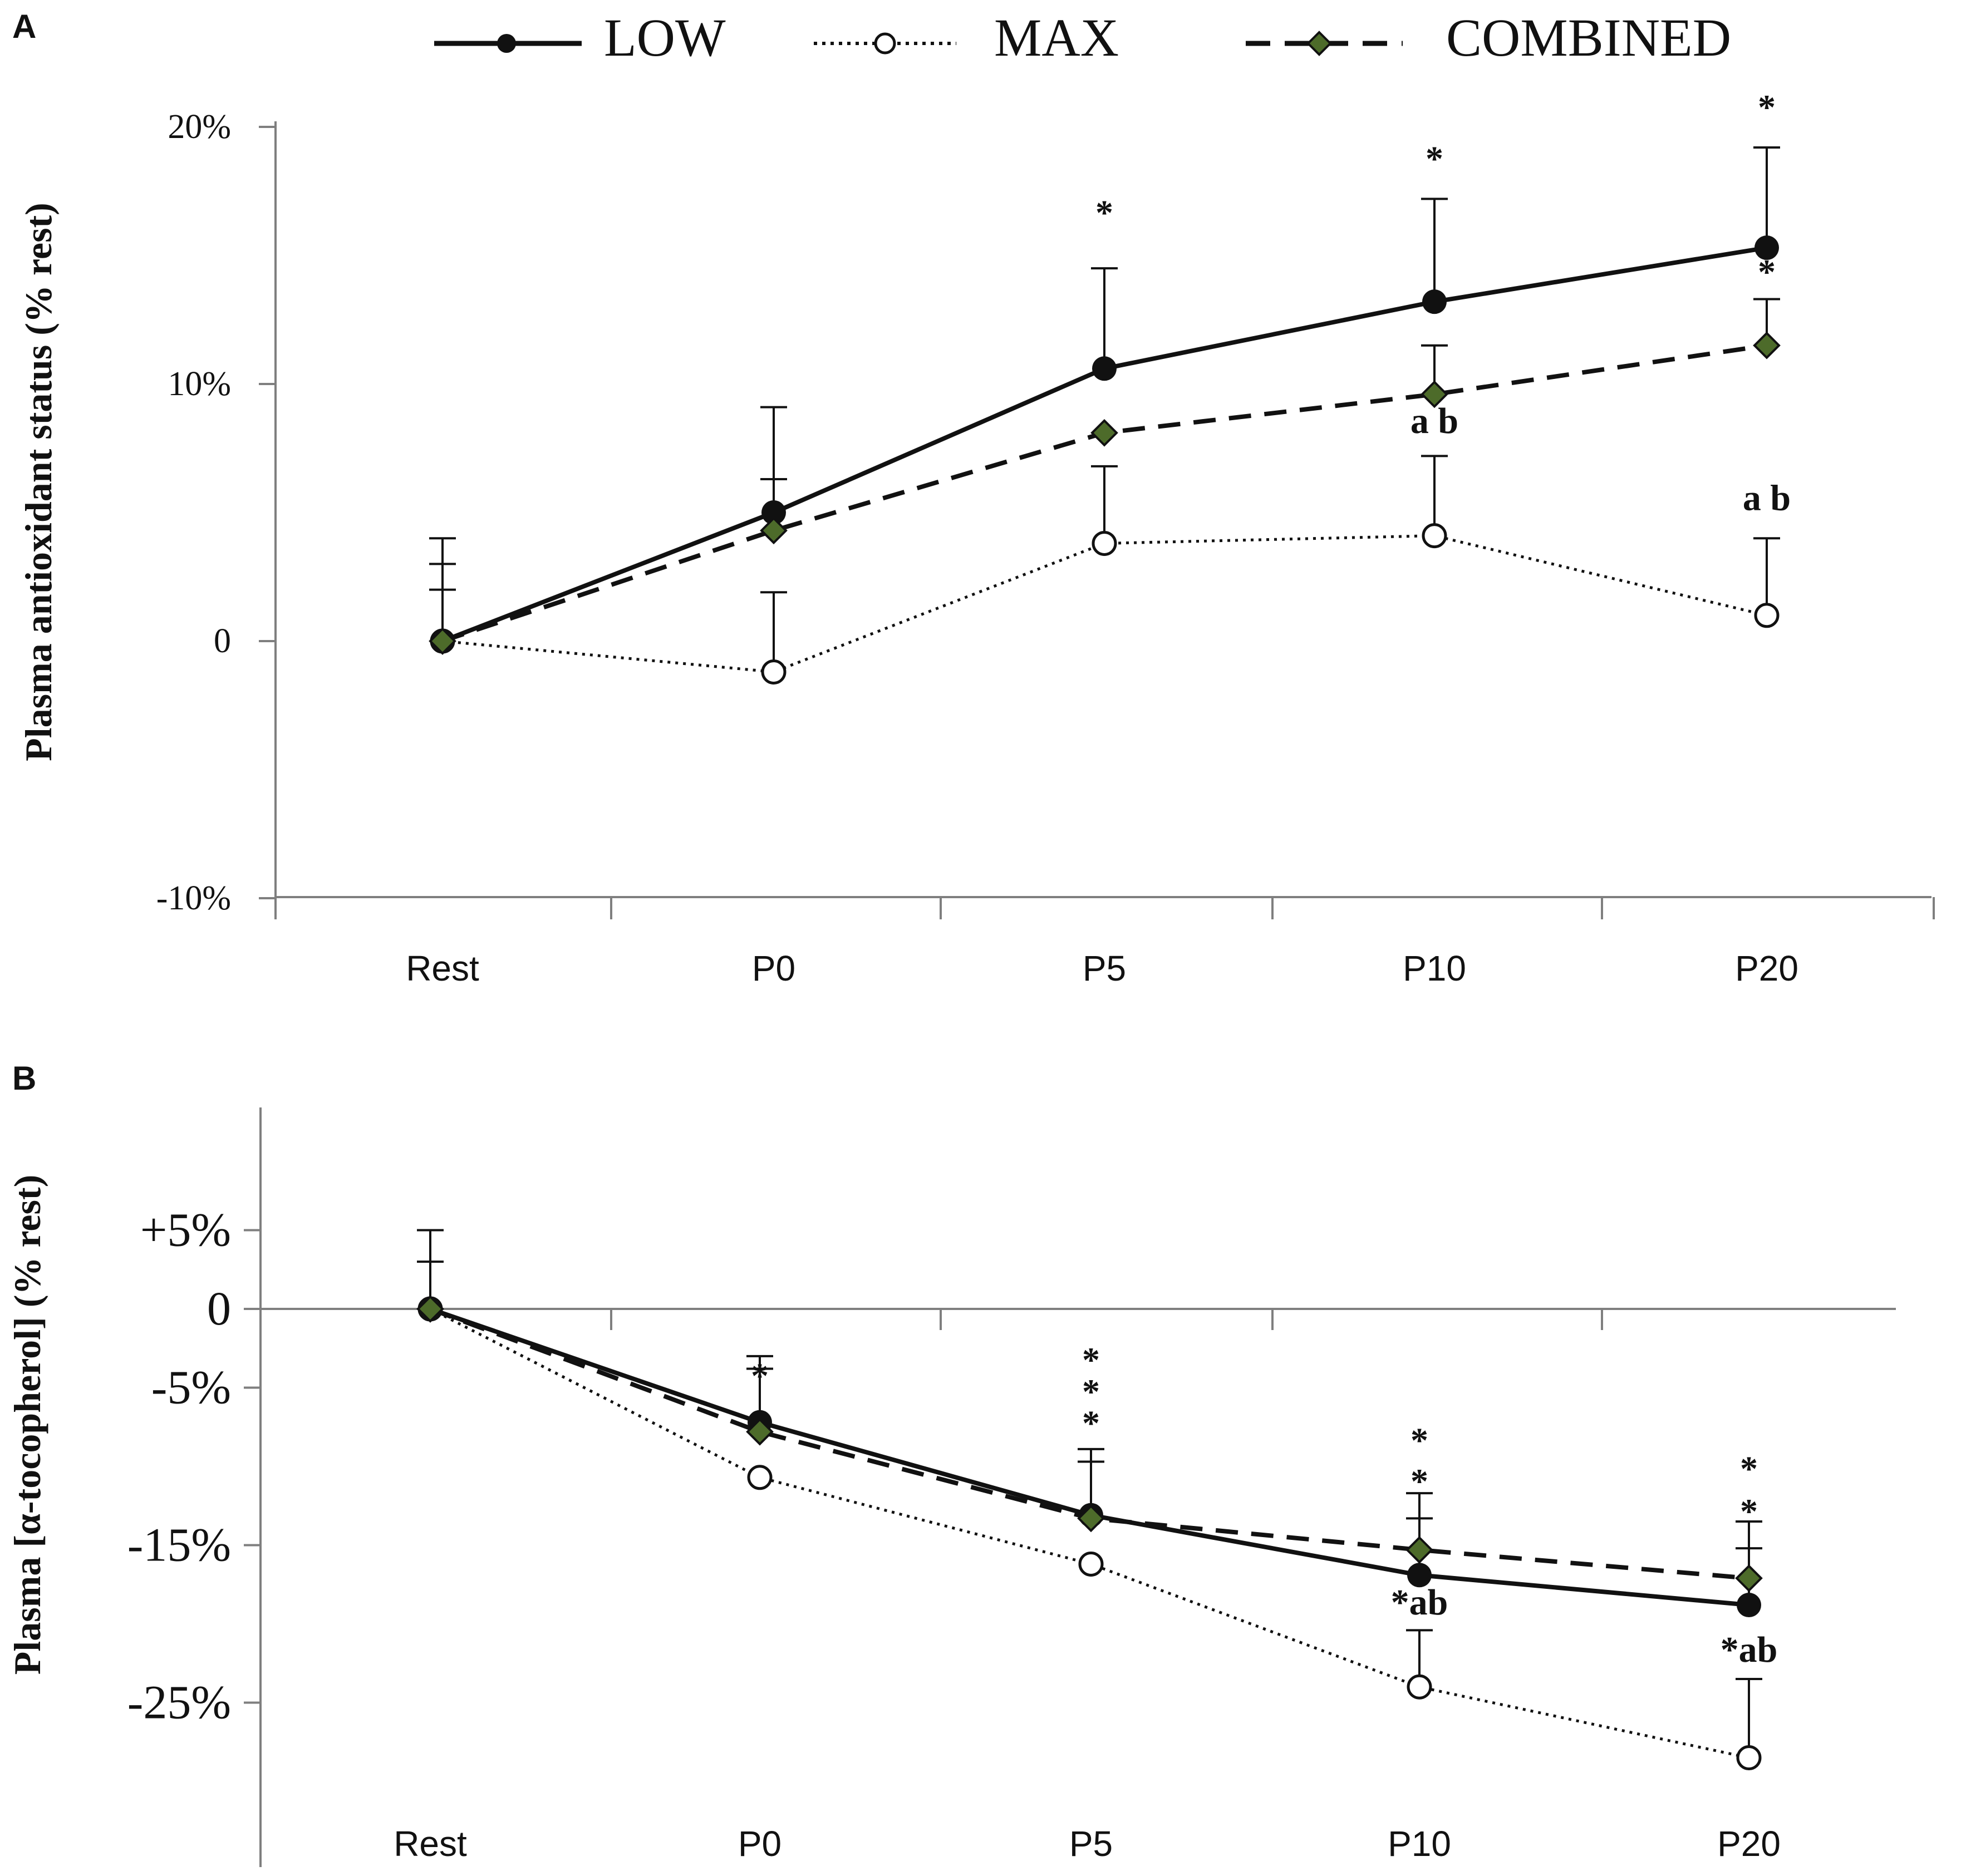 The height and width of the screenshot is (1876, 1961). What do you see at coordinates (442, 968) in the screenshot?
I see `panel-a-x-tick-label: Rest` at bounding box center [442, 968].